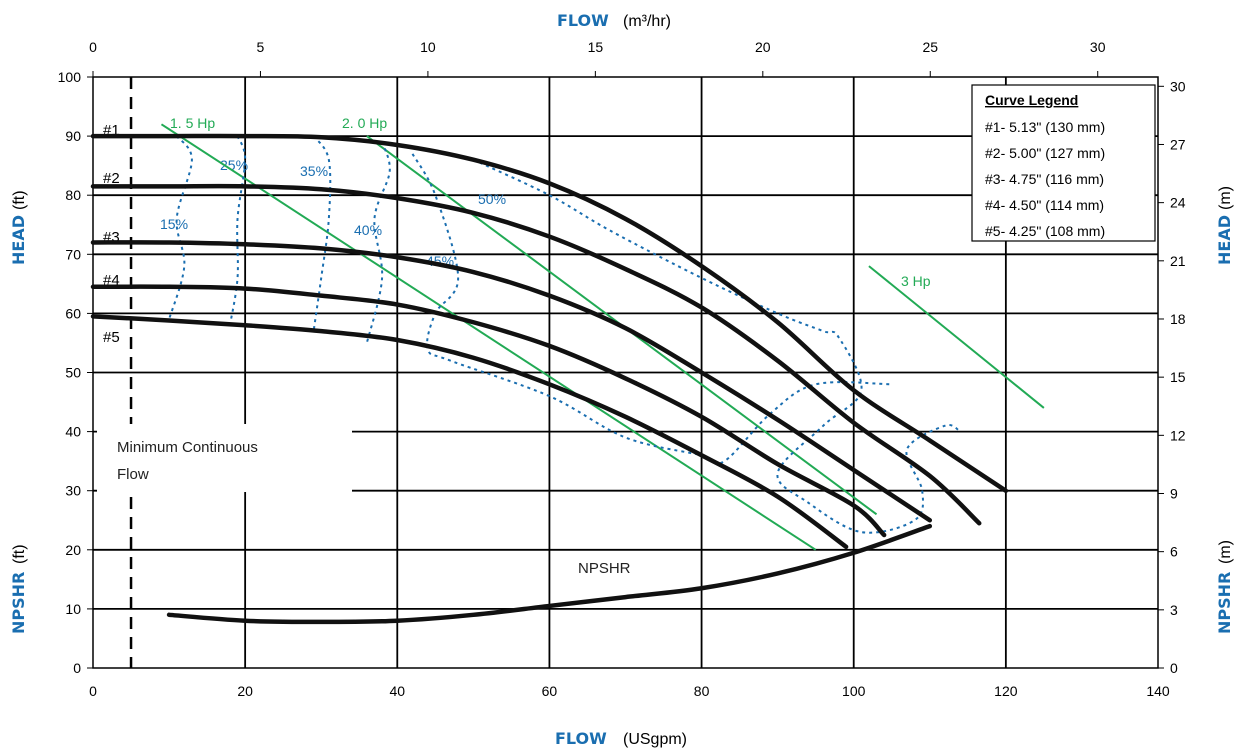 Image resolution: width=1236 pixels, height=752 pixels. What do you see at coordinates (133, 474) in the screenshot?
I see `min-flow-note-line2: Flow` at bounding box center [133, 474].